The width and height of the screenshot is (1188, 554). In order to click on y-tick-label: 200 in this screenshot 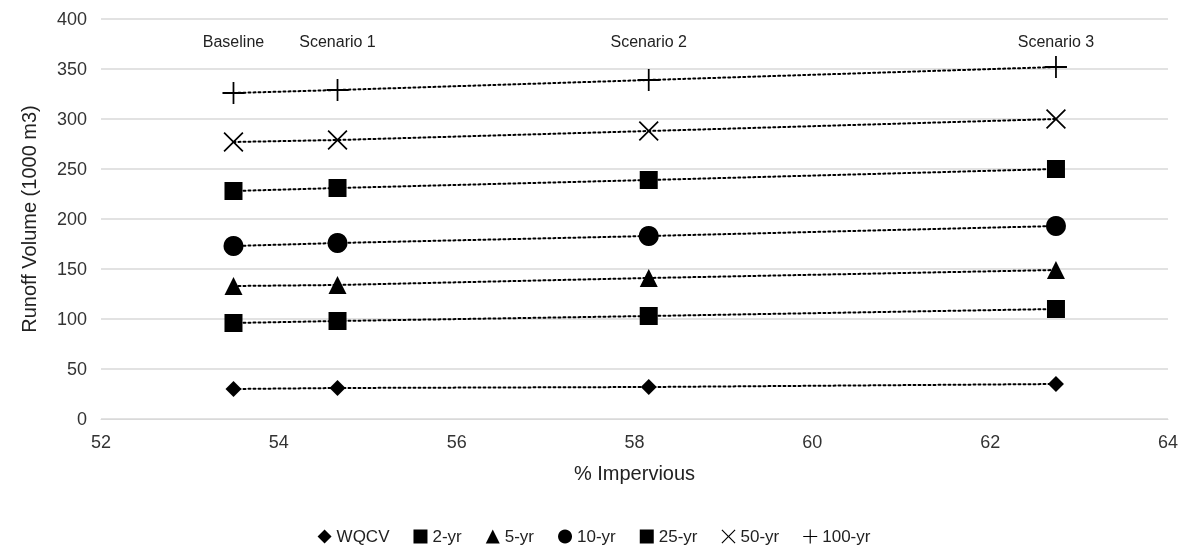, I will do `click(71, 219)`.